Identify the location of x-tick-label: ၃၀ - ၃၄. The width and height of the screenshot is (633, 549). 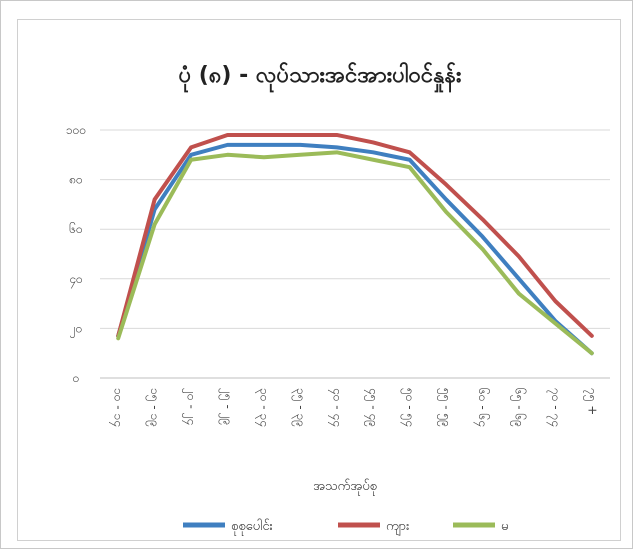
(262, 407).